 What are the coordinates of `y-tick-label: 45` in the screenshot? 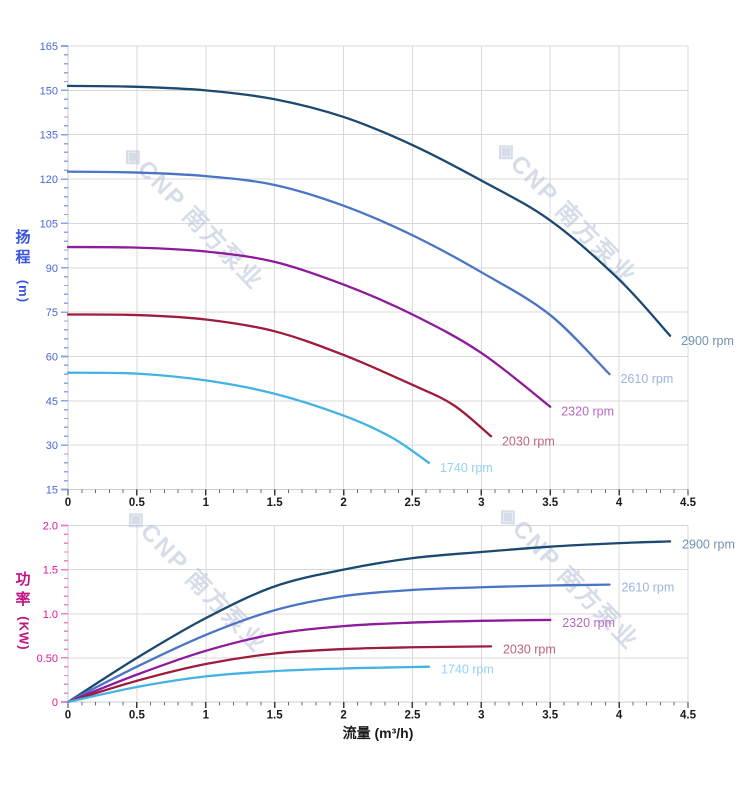 It's located at (52, 402).